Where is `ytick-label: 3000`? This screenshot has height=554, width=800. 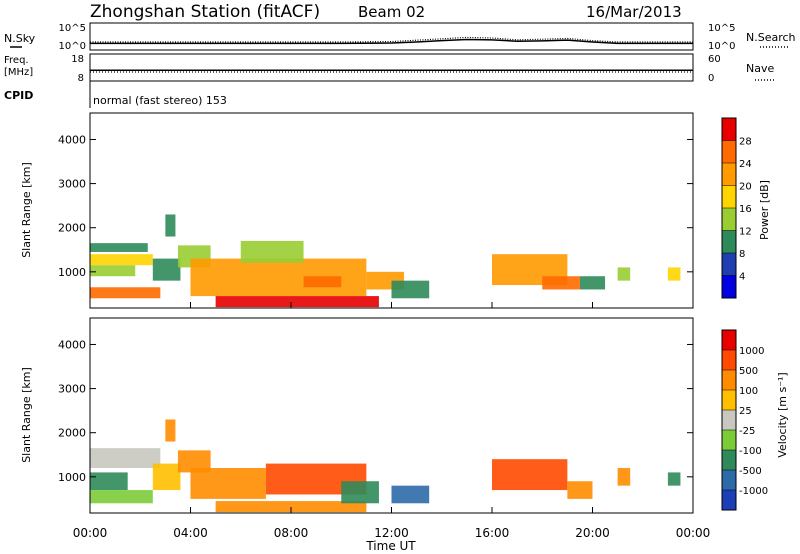 ytick-label: 3000 is located at coordinates (72, 389).